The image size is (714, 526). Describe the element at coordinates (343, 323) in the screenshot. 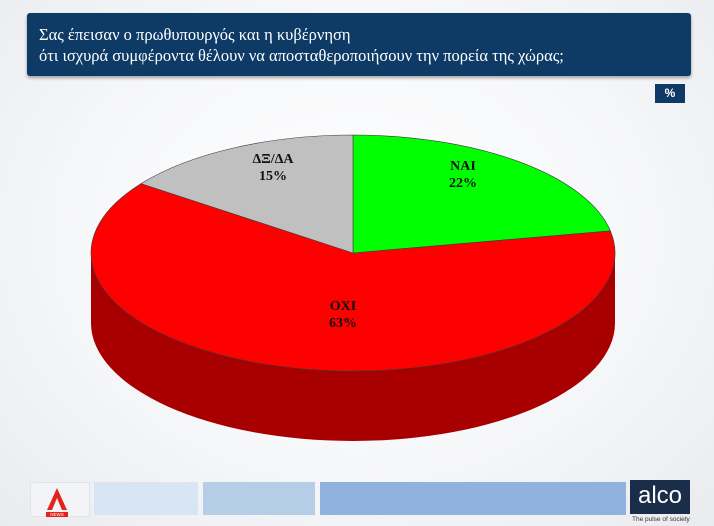

I see `slice-value-οχι: 63%` at that location.